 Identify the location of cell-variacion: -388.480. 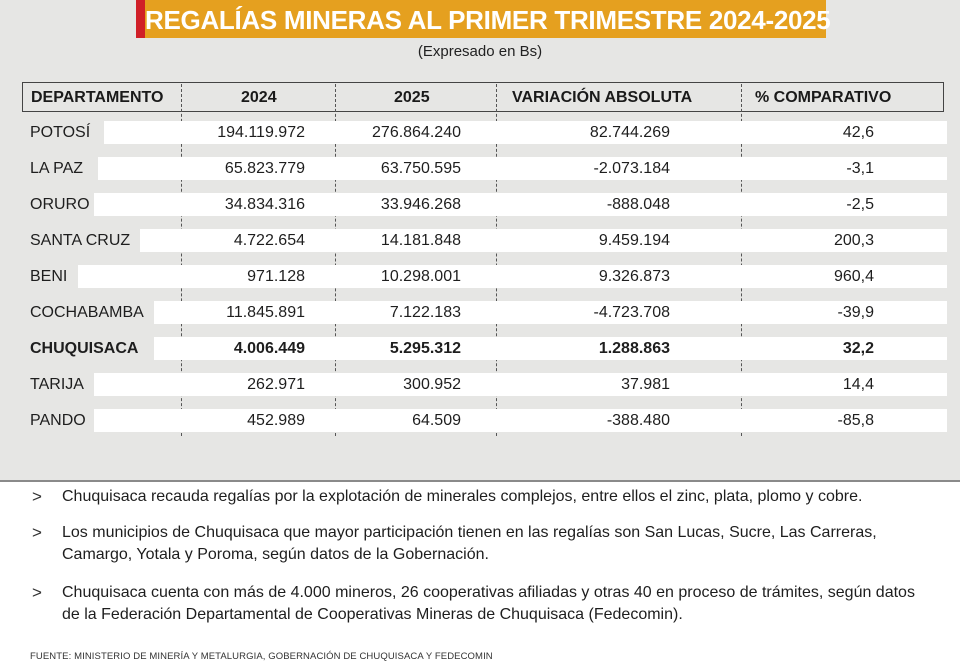
(638, 420).